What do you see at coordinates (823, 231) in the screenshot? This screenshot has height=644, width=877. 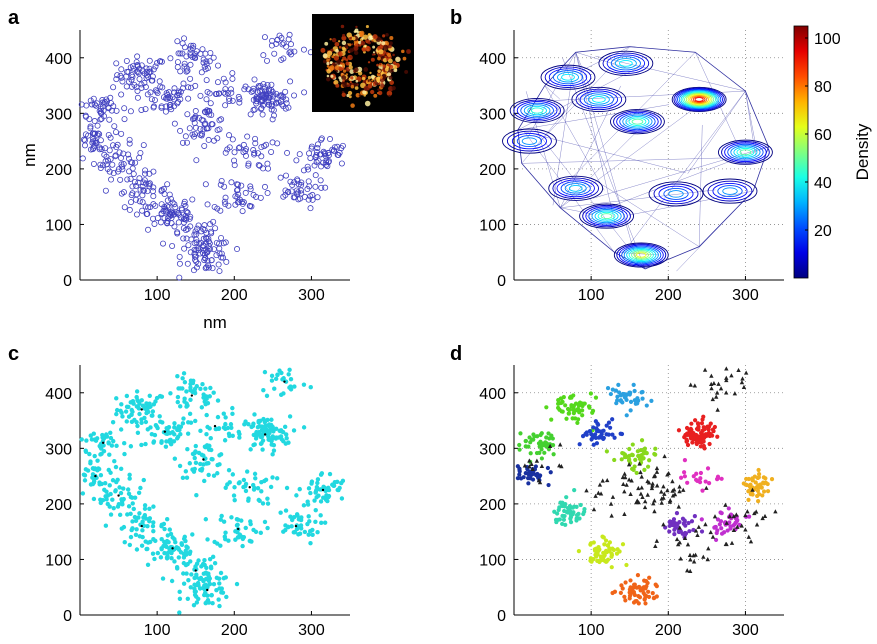 I see `colorbar-tick-label: 20` at bounding box center [823, 231].